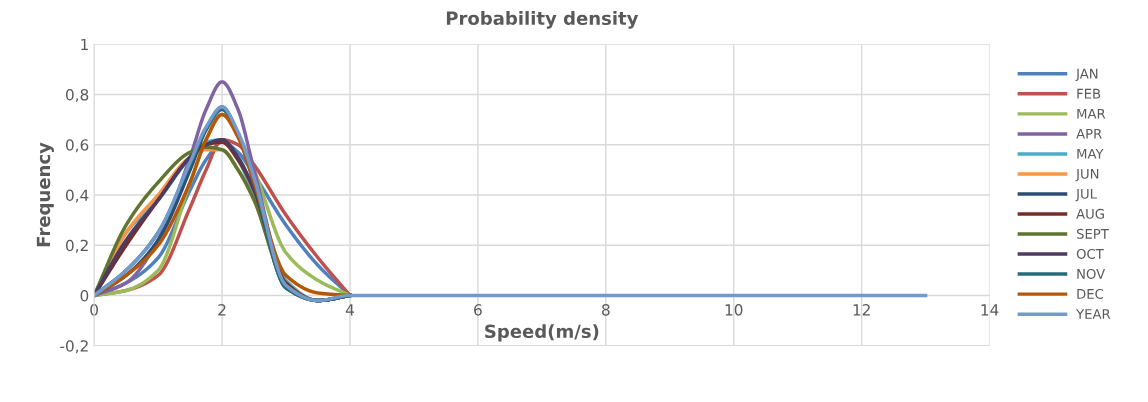 This screenshot has height=402, width=1148. I want to click on legend-label: JUL, so click(1086, 195).